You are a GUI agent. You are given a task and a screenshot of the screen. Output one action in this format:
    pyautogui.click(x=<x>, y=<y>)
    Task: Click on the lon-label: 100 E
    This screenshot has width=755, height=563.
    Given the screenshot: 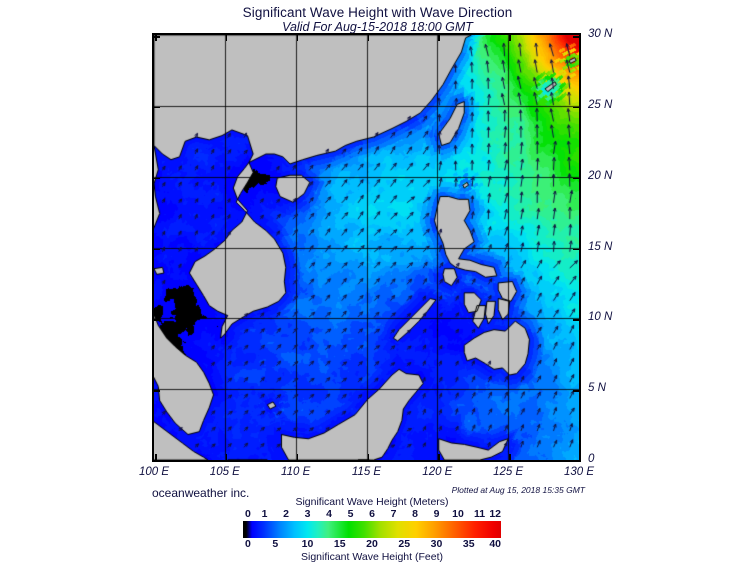 What is the action you would take?
    pyautogui.click(x=154, y=472)
    